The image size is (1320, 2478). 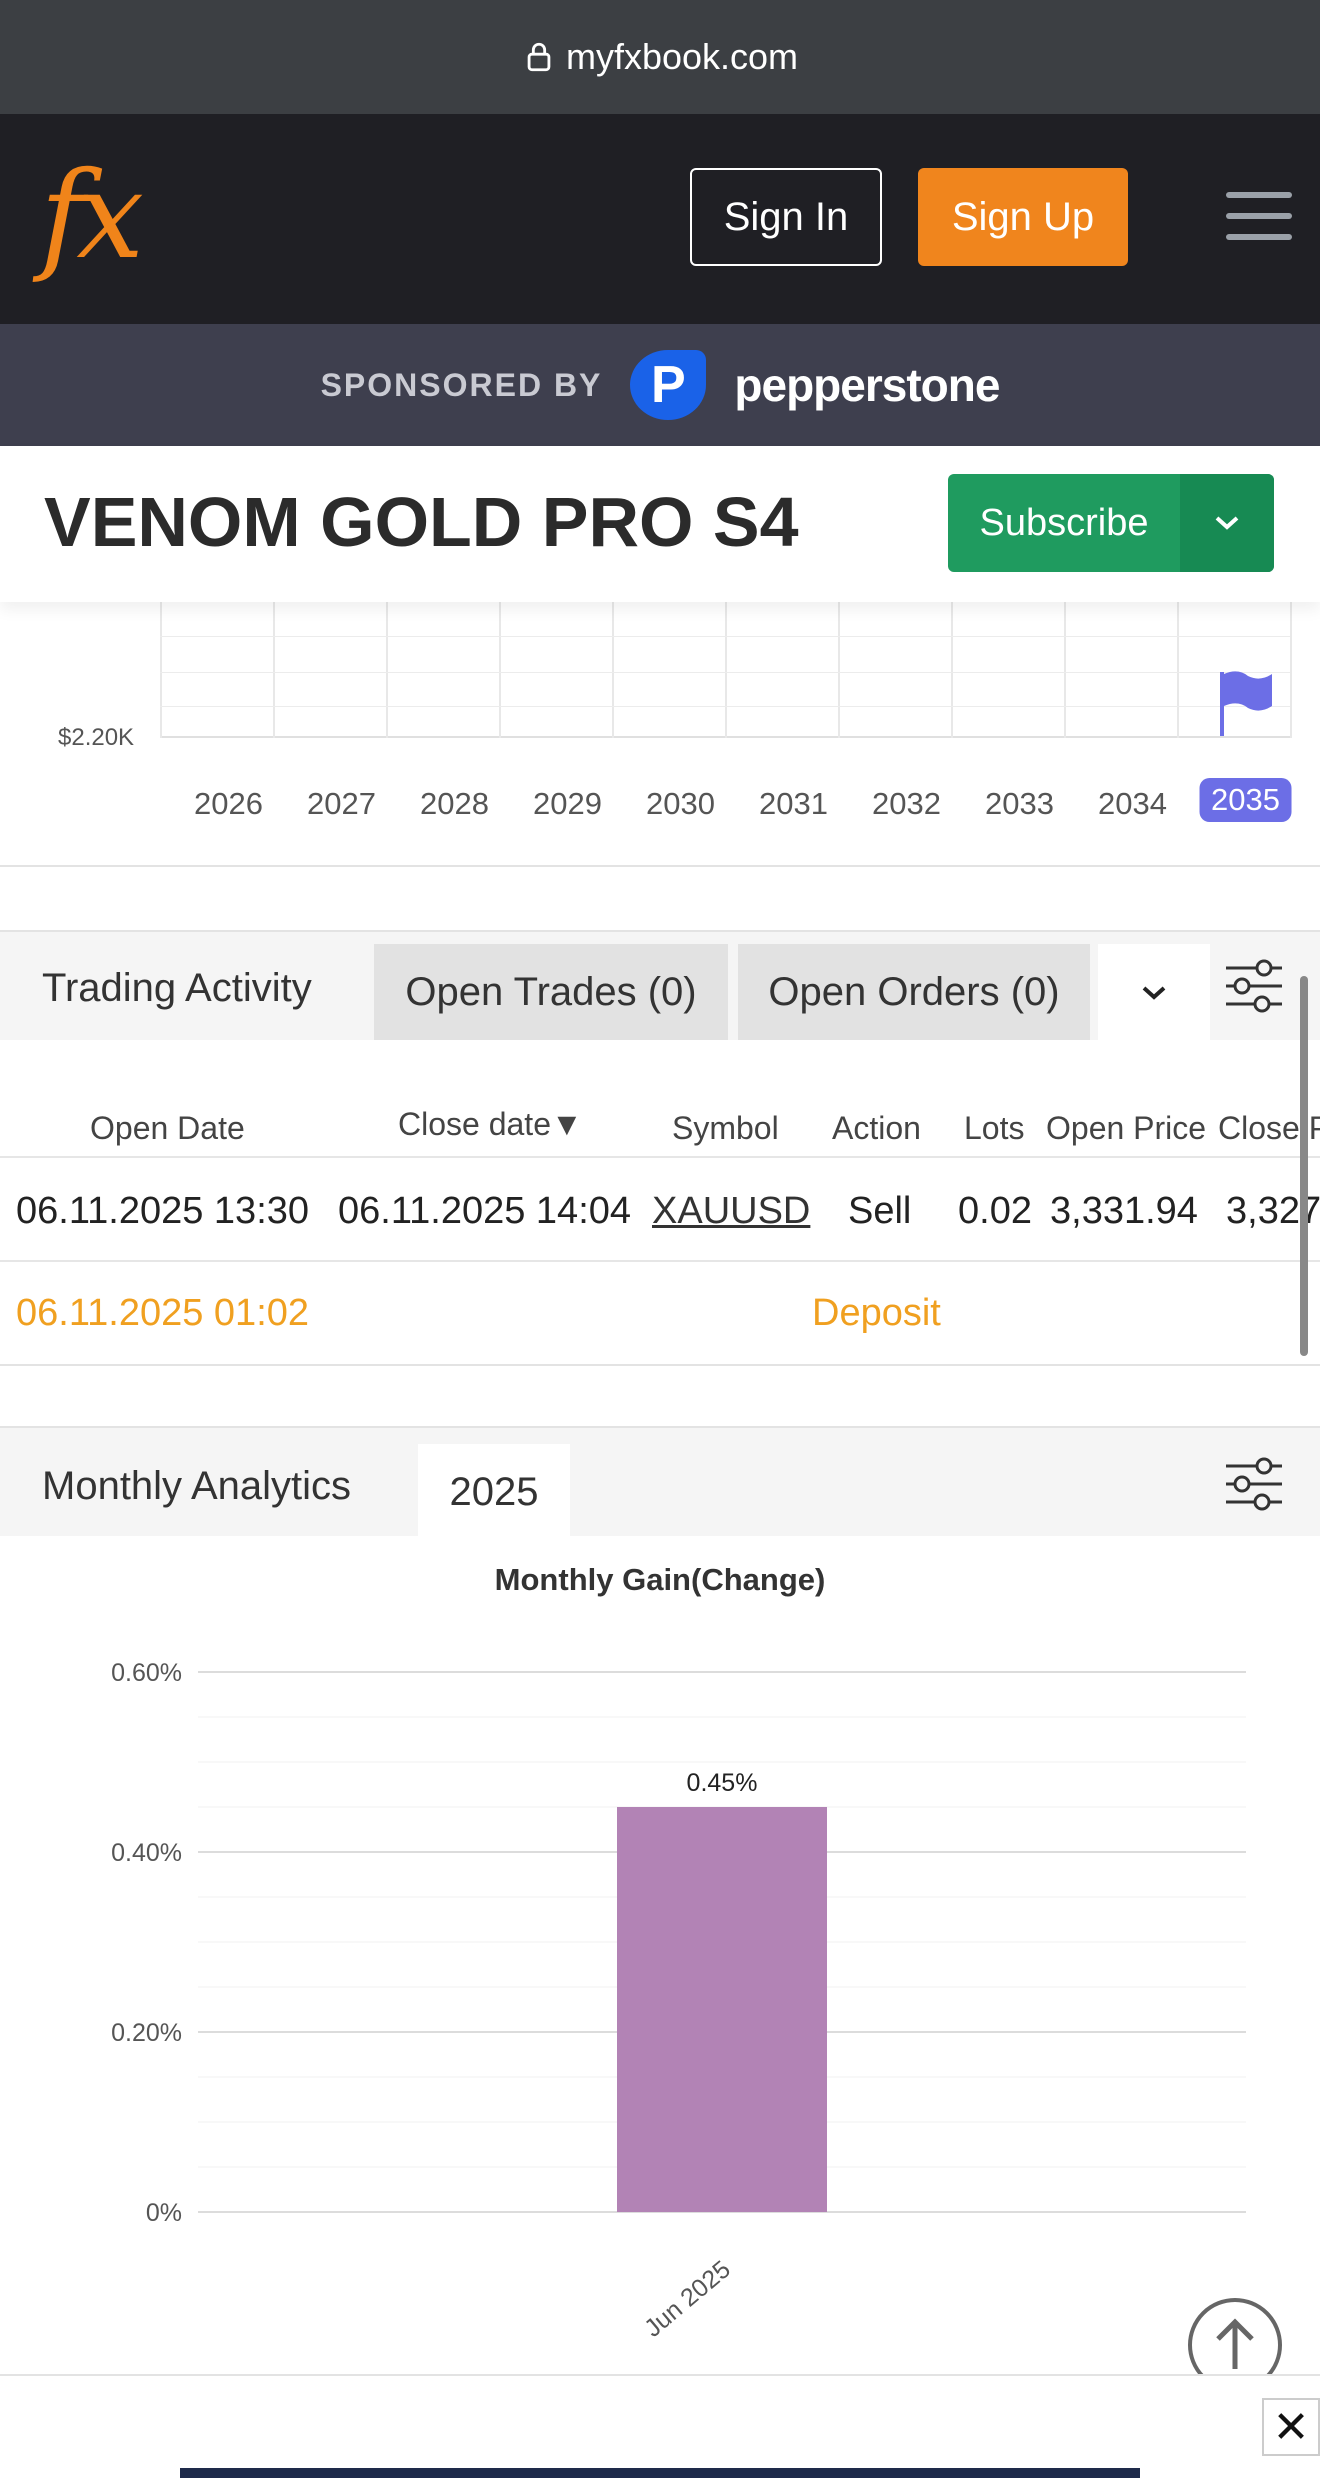 What do you see at coordinates (1259, 216) in the screenshot?
I see `hamburger-menu-icon` at bounding box center [1259, 216].